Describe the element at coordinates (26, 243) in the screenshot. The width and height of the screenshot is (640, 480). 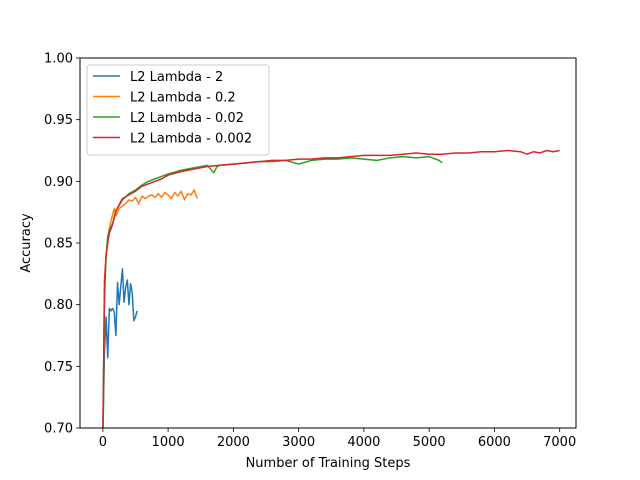
I see `y-axis-label: Accuracy` at that location.